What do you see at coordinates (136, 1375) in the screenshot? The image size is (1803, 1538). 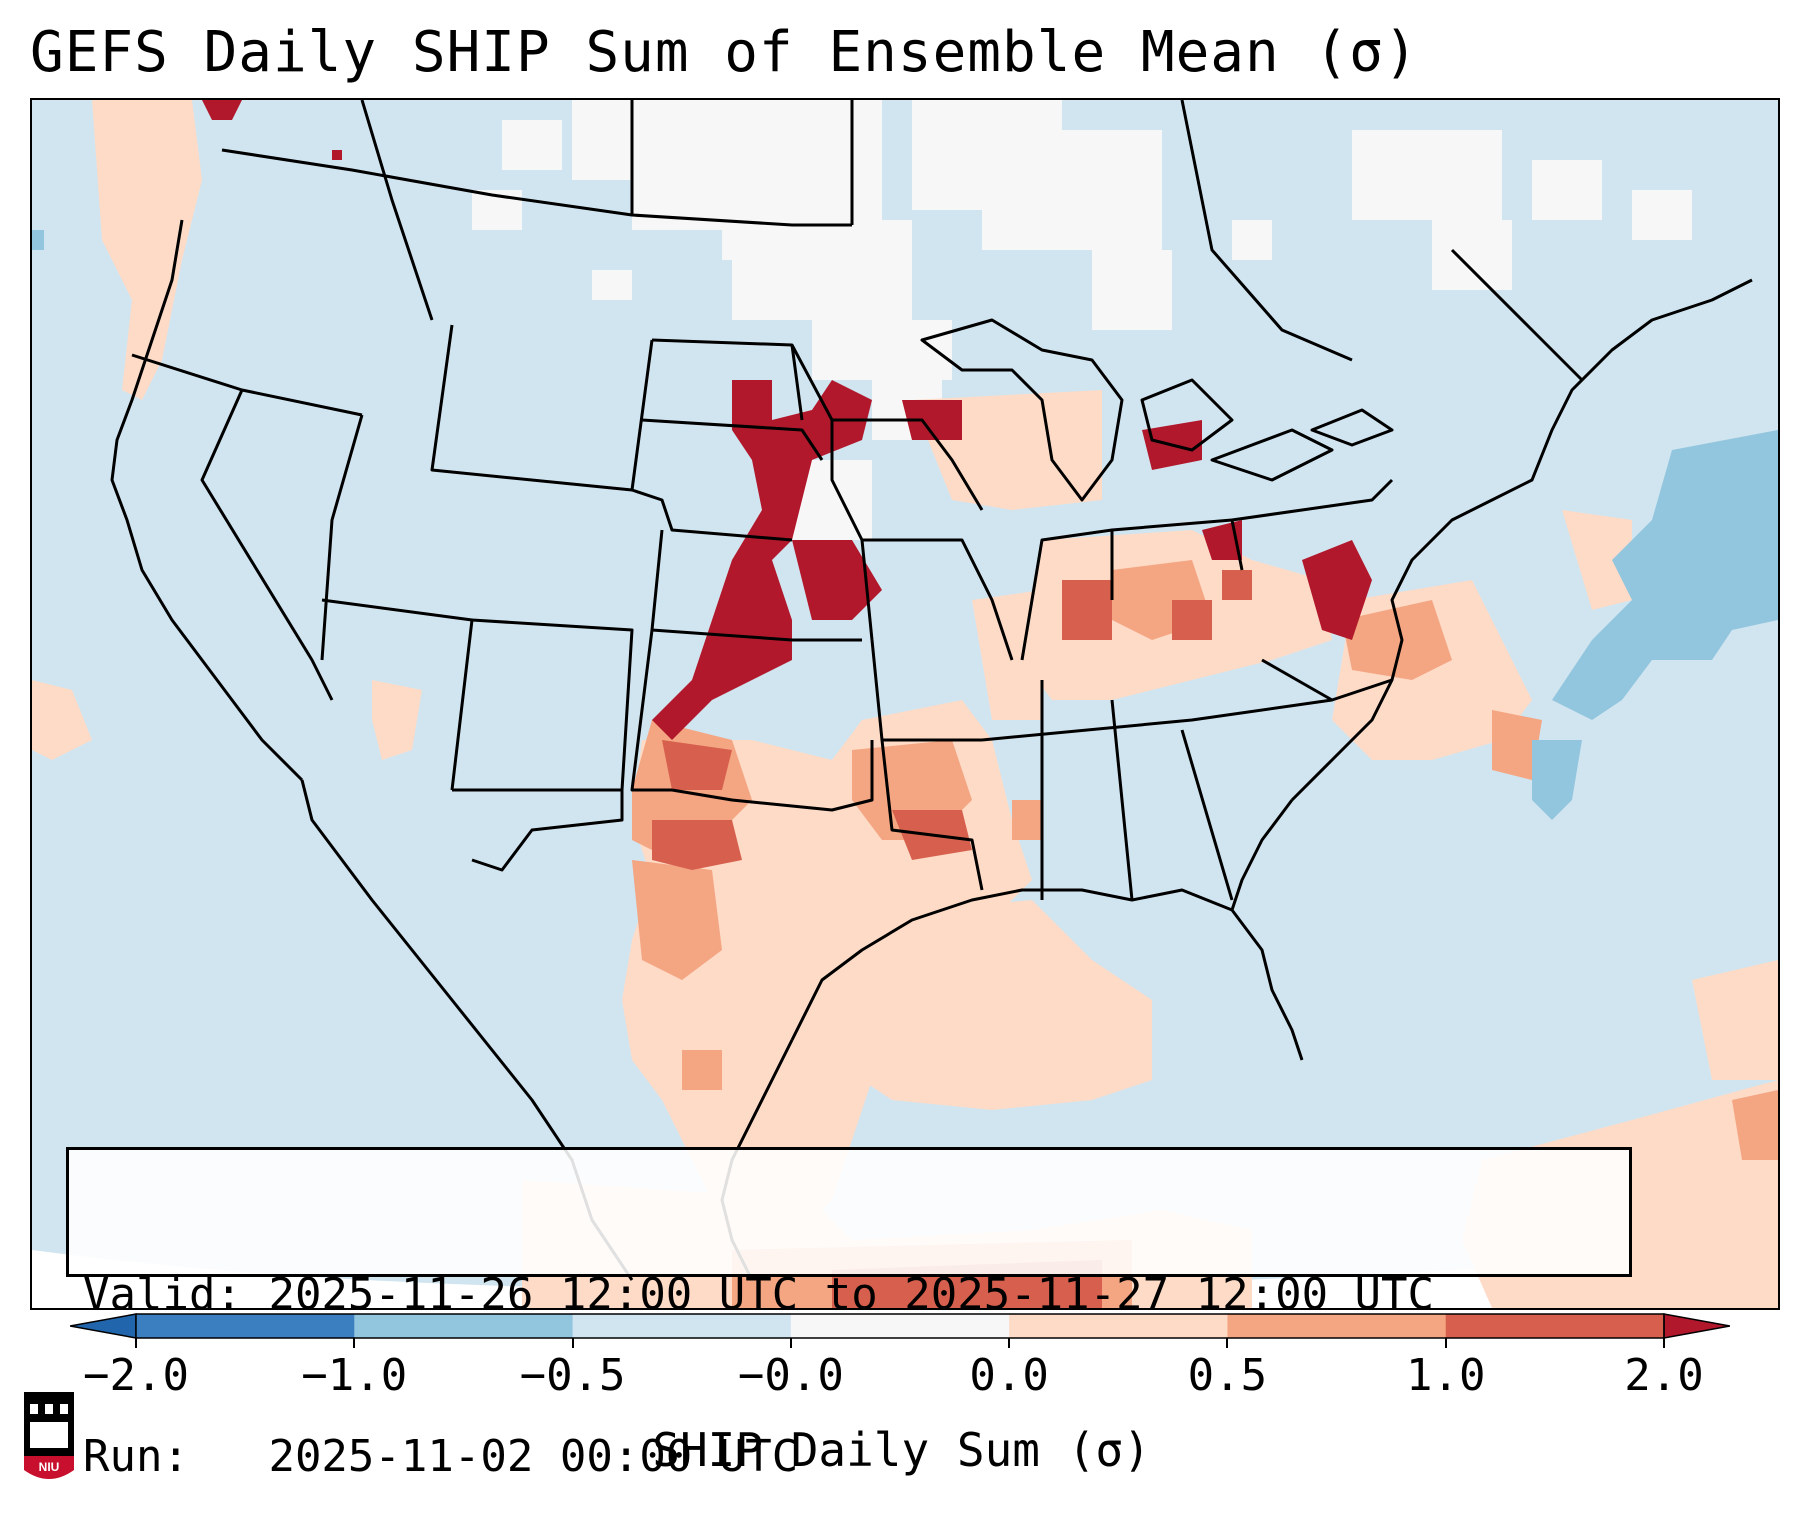 I see `colorbar-tick-label: −2.0` at bounding box center [136, 1375].